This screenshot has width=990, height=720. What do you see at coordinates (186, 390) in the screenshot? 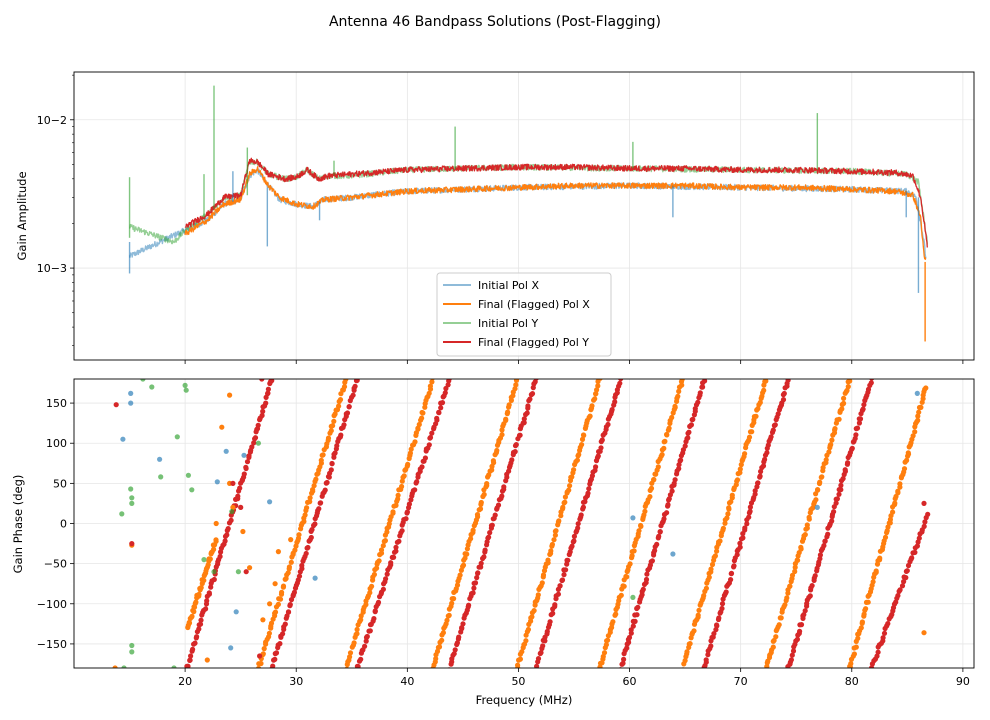
I see `phase-point-initial-pol-y` at bounding box center [186, 390].